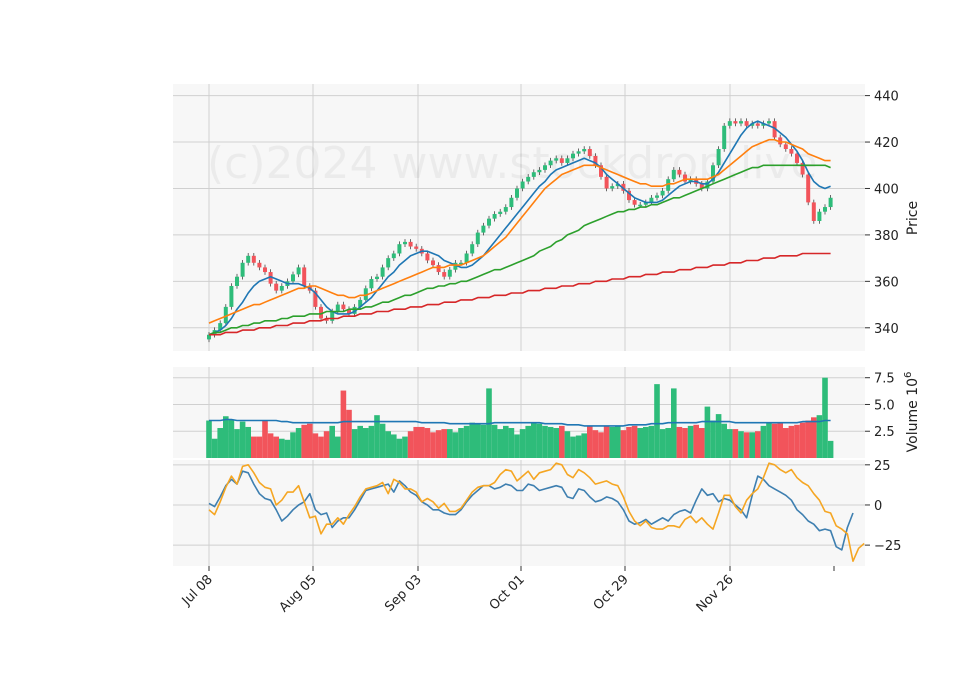  What do you see at coordinates (403, 593) in the screenshot?
I see `x-tick-label: Sep 03` at bounding box center [403, 593].